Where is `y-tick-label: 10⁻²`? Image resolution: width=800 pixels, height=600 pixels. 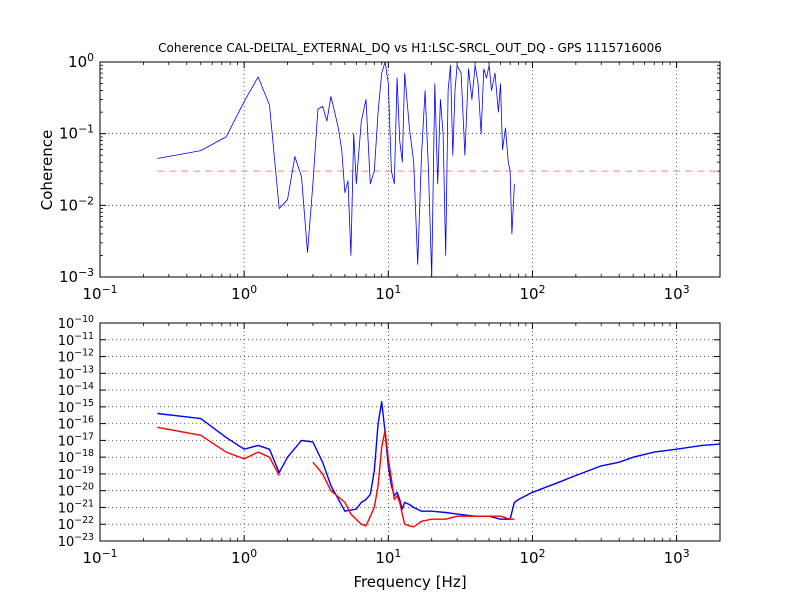 y-tick-label: 10⁻² is located at coordinates (76, 204).